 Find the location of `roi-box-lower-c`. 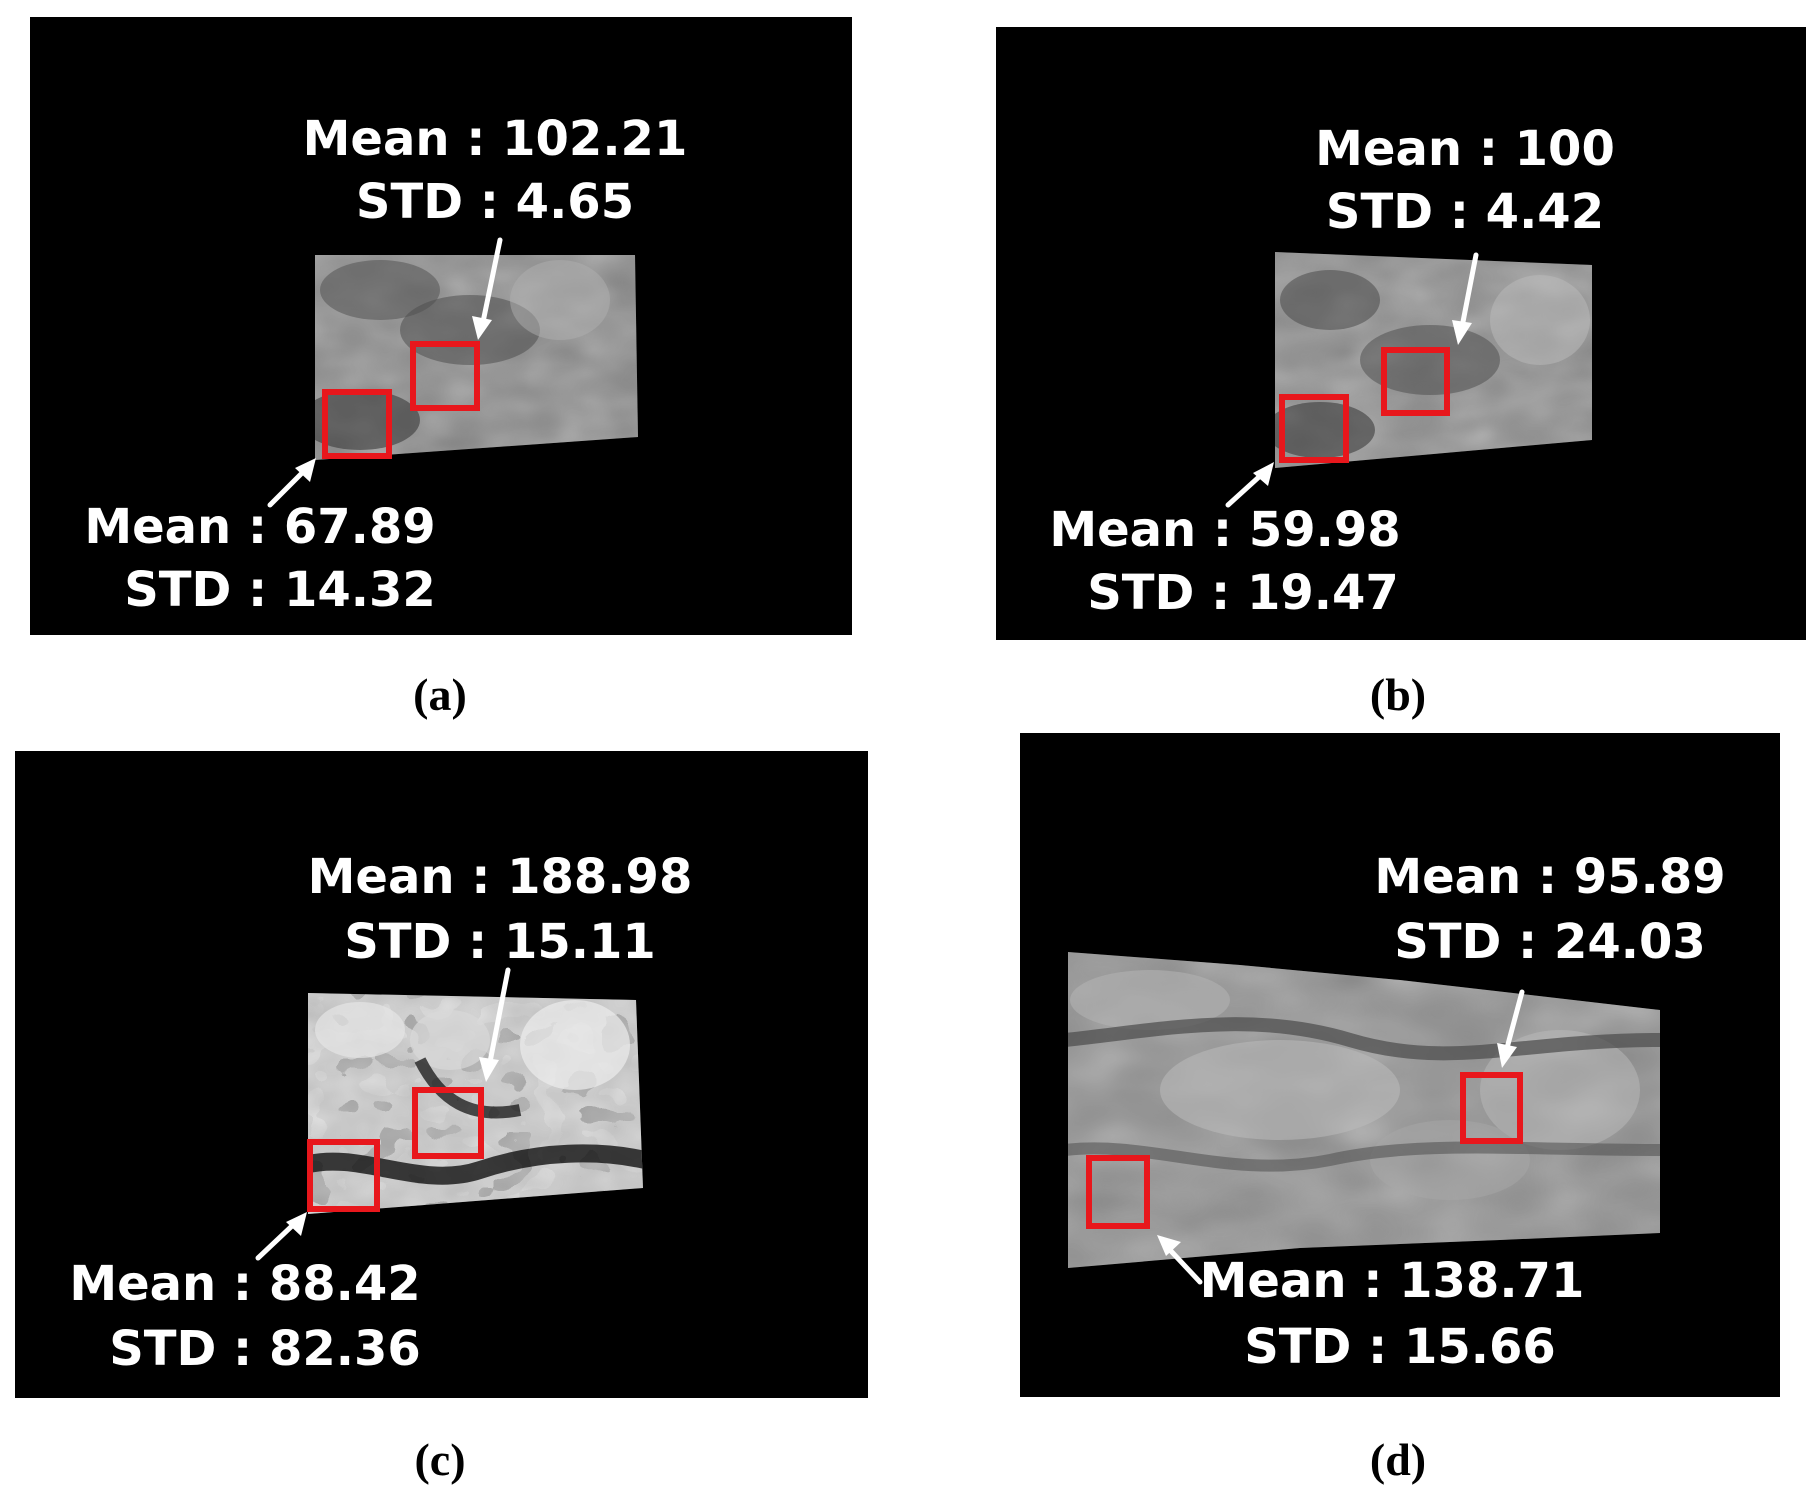

roi-box-lower-c is located at coordinates (343, 1175).